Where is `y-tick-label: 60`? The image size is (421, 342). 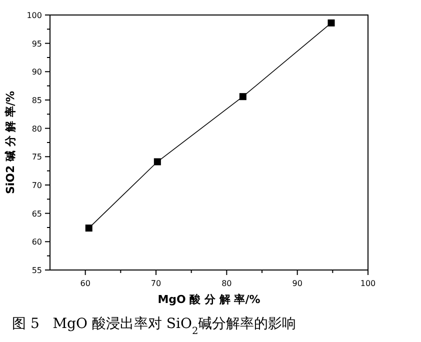 y-tick-label: 60 is located at coordinates (37, 242).